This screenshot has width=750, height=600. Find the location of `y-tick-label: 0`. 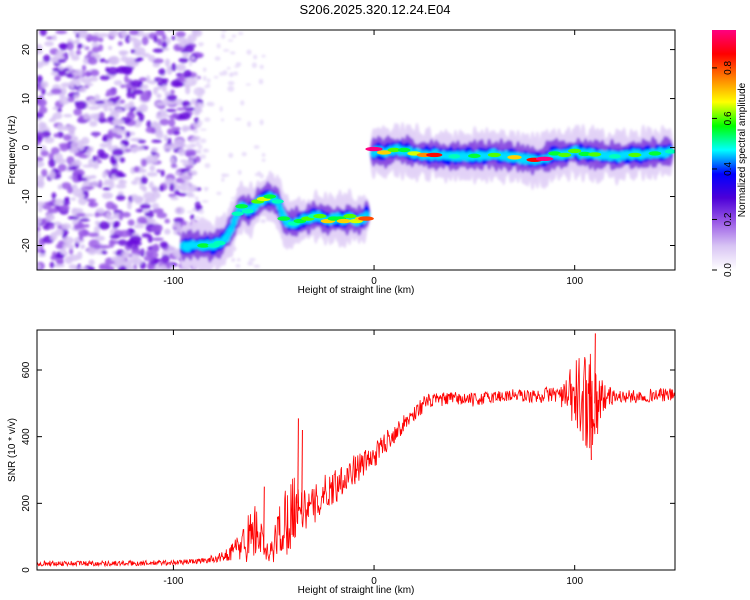

y-tick-label: 0 is located at coordinates (26, 147).